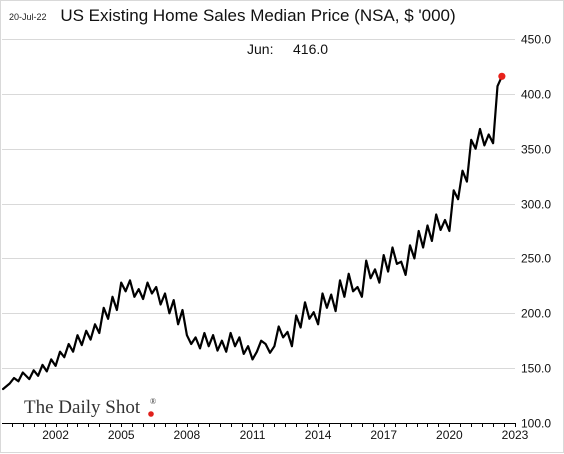  What do you see at coordinates (151, 414) in the screenshot?
I see `brand-red-dot` at bounding box center [151, 414].